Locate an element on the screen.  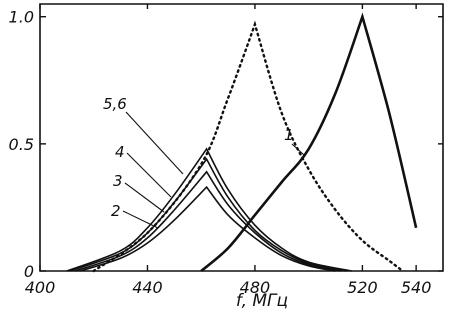
x-tick-label: 520 is located at coordinates (362, 287).